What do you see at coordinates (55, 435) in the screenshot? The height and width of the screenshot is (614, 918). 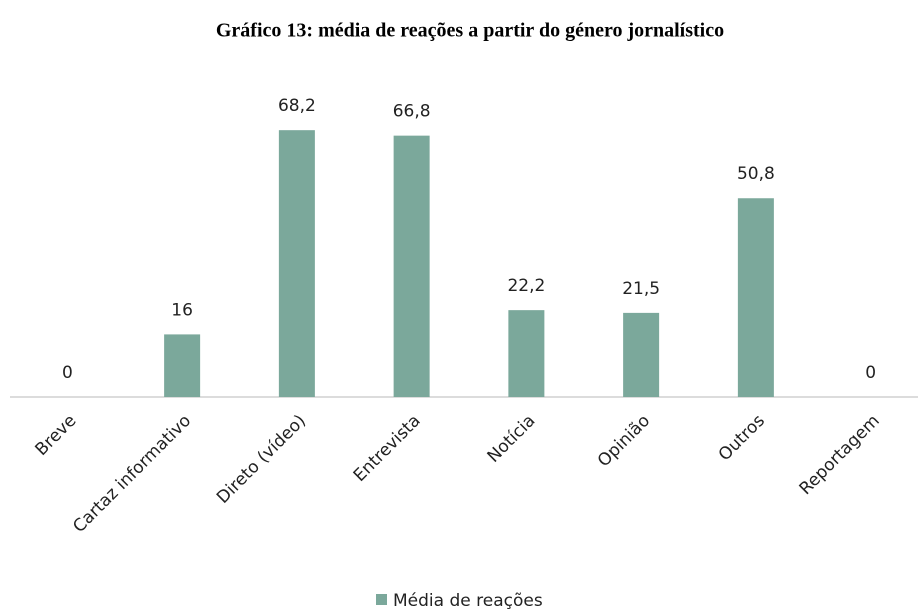 I see `x-tick-label: Breve` at bounding box center [55, 435].